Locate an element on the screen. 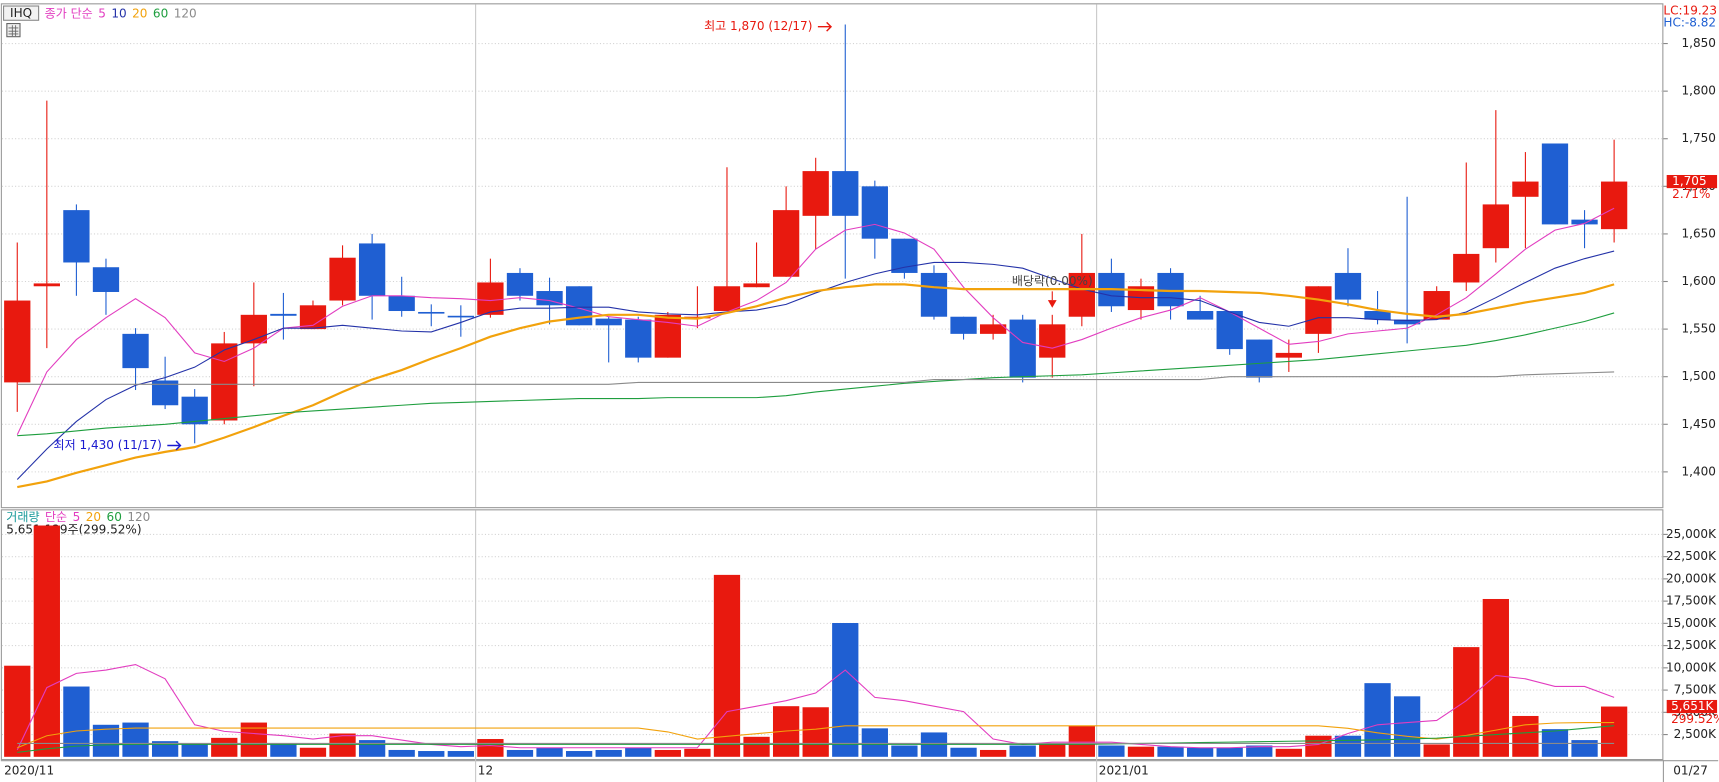 This screenshot has width=1719, height=782. grid-icon is located at coordinates (13, 30).